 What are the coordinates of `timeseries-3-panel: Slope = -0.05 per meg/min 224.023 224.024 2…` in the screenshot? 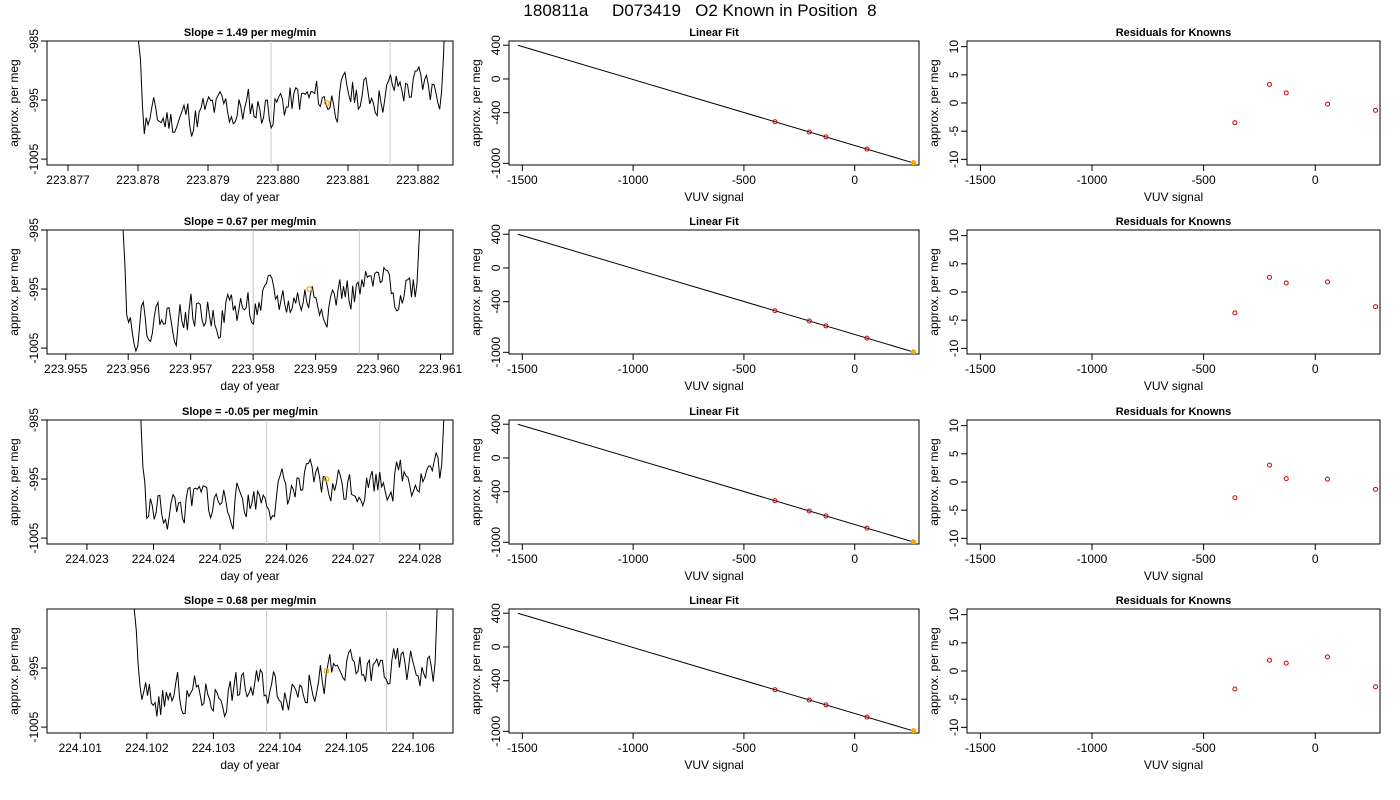 It's located at (230, 494).